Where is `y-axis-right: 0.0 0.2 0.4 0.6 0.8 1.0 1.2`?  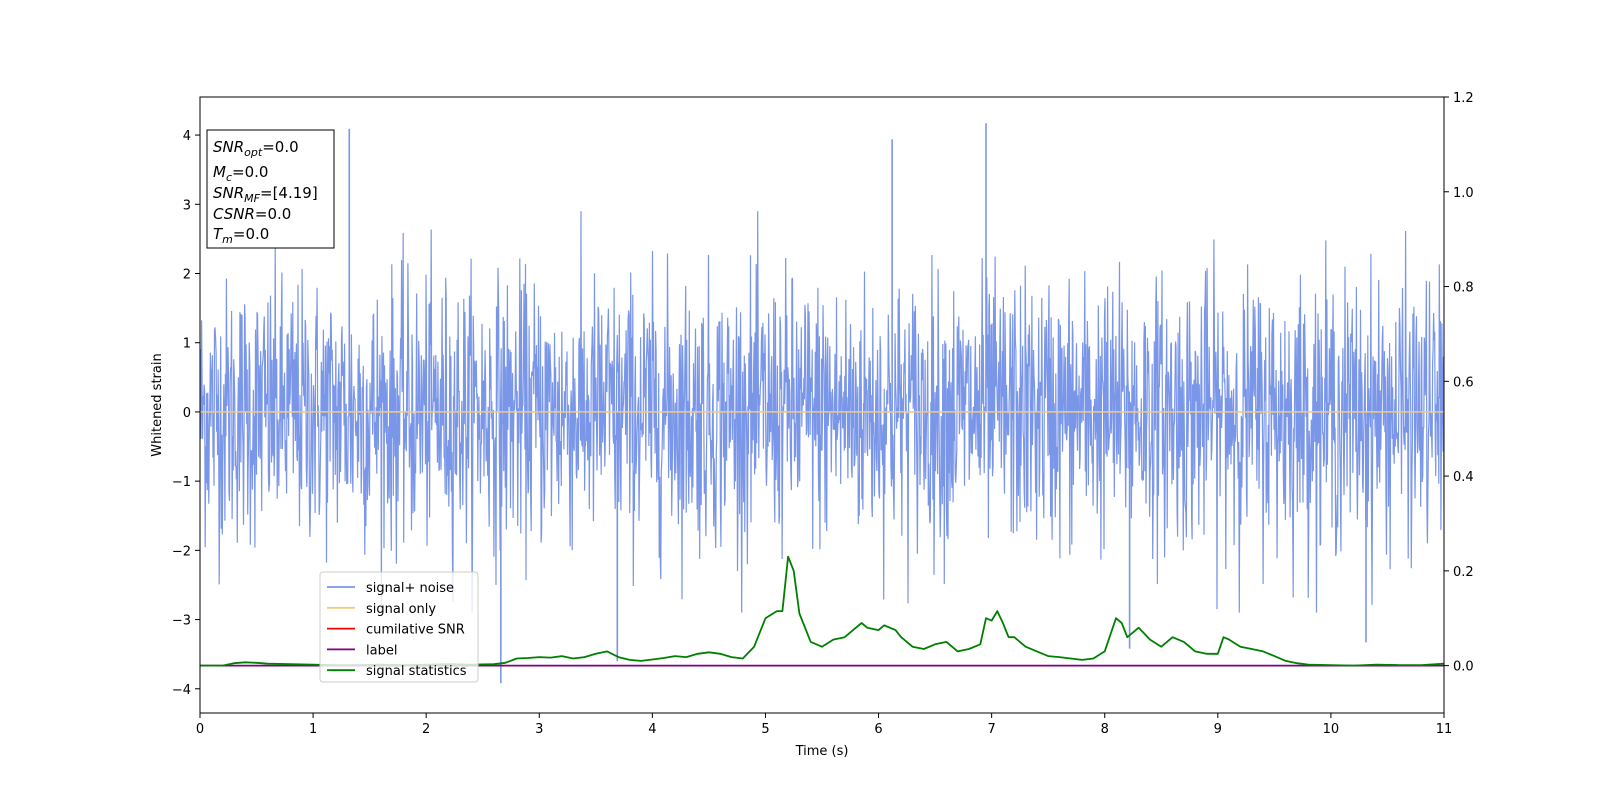 y-axis-right: 0.0 0.2 0.4 0.6 0.8 1.0 1.2 is located at coordinates (1459, 383).